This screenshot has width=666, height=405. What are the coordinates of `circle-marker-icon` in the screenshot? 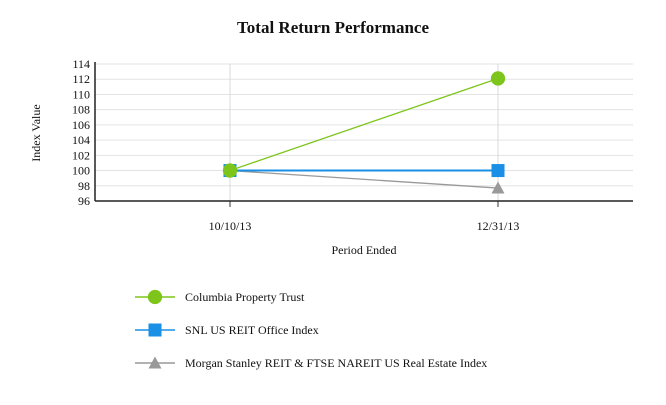 It's located at (155, 297).